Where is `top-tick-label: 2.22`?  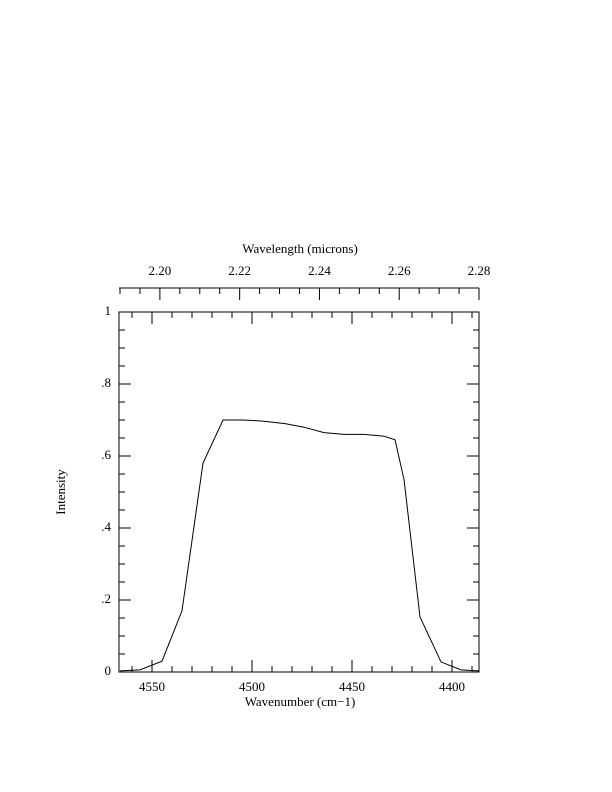
top-tick-label: 2.22 is located at coordinates (239, 270).